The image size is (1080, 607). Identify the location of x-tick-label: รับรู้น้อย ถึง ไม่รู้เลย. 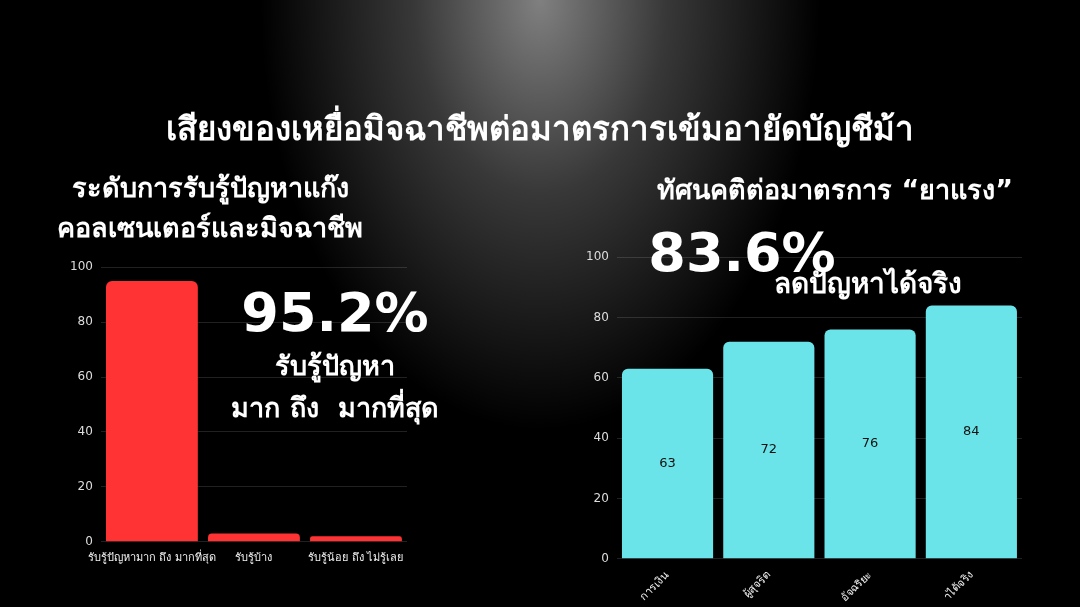
(356, 558).